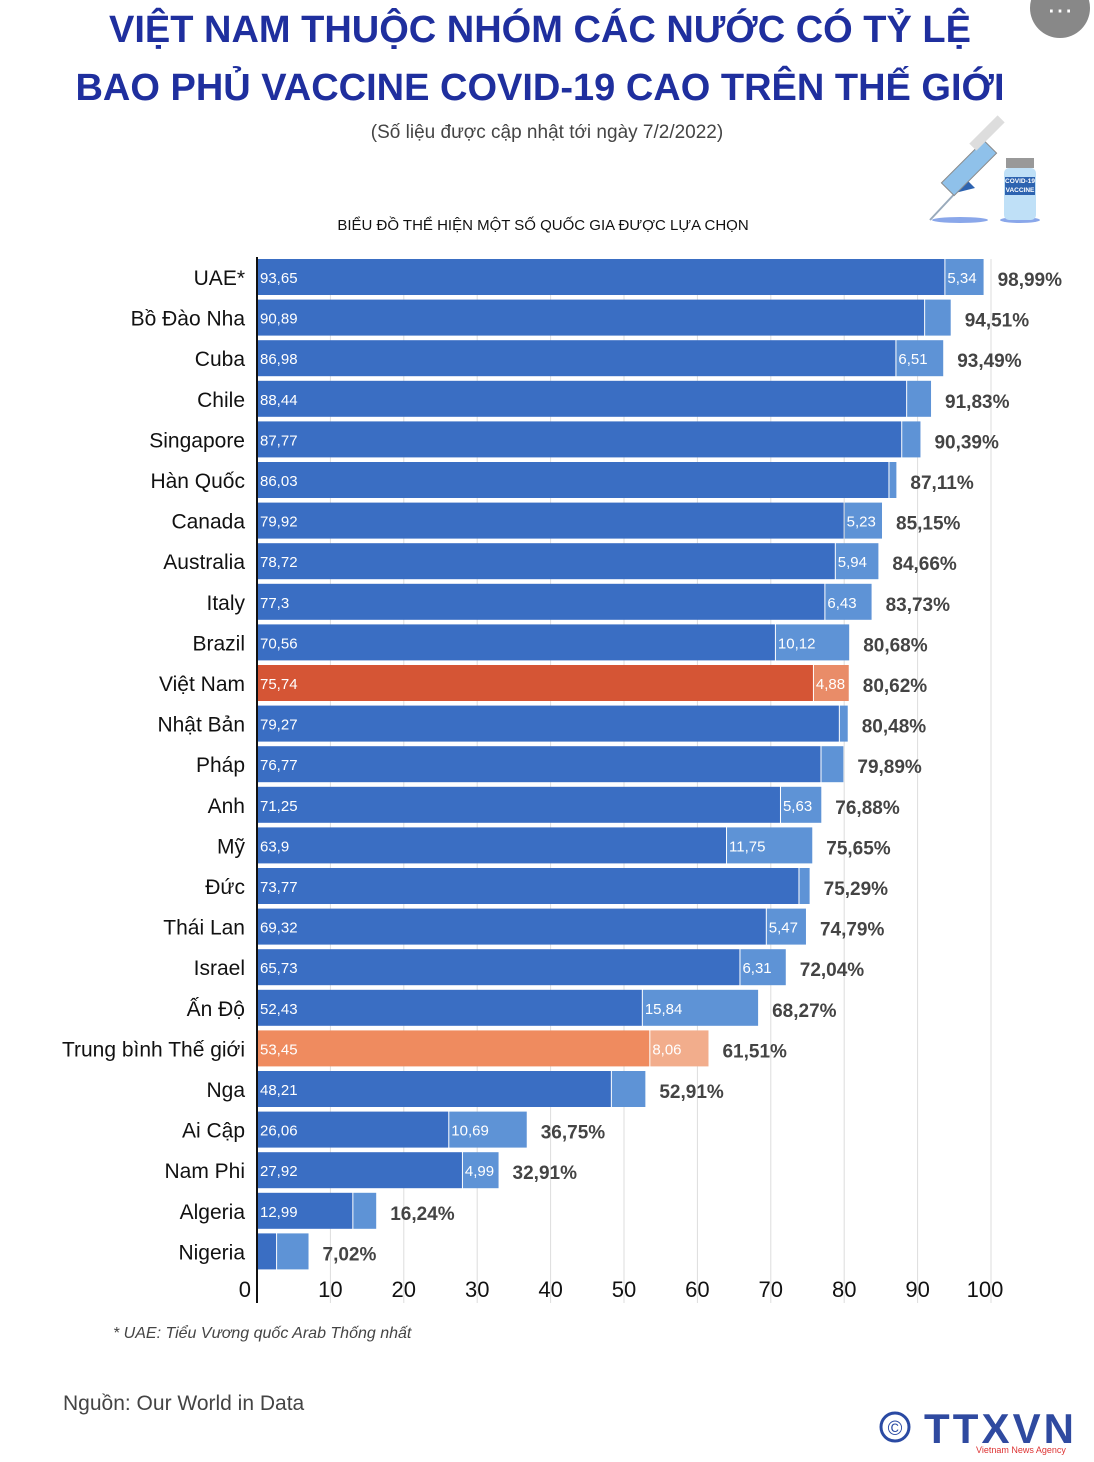  Describe the element at coordinates (832, 970) in the screenshot. I see `total-label: 72,04%` at that location.